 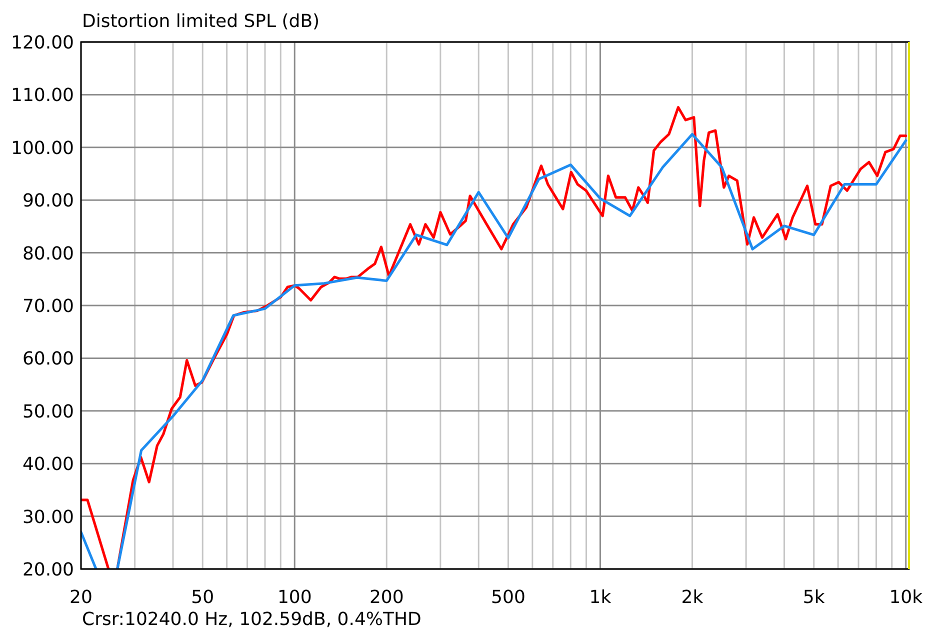 What do you see at coordinates (252, 619) in the screenshot?
I see `text: Crsr:10240.0 Hz, 102.59dB, 0.4%THD` at bounding box center [252, 619].